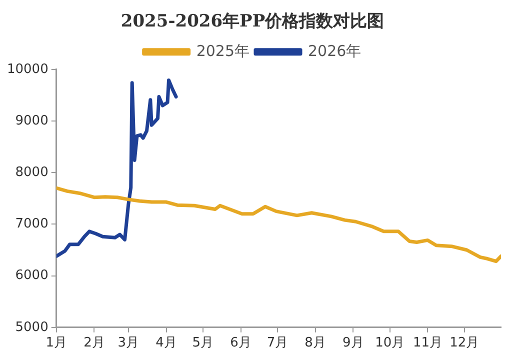 Image resolution: width=531 pixels, height=356 pixels. What do you see at coordinates (427, 343) in the screenshot?
I see `x-tick-label: 11月` at bounding box center [427, 343].